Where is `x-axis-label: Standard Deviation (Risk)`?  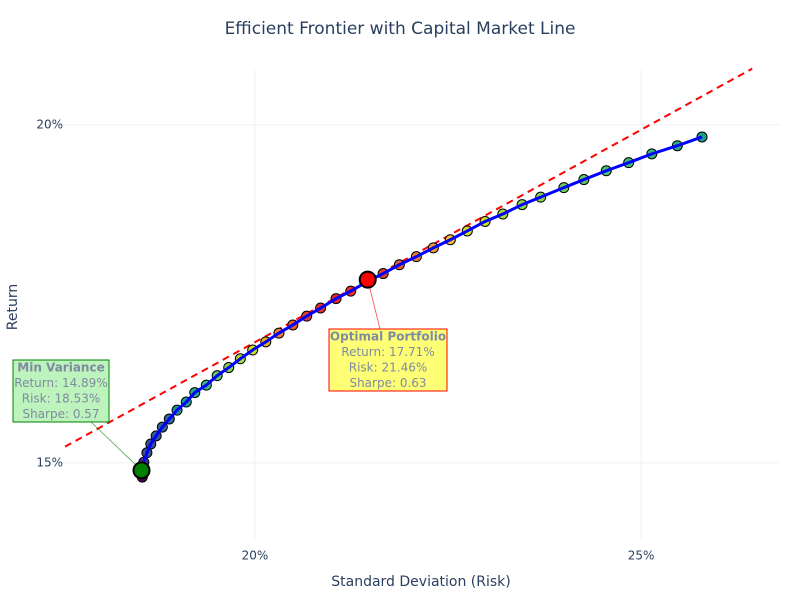
x-axis-label: Standard Deviation (Risk) is located at coordinates (421, 582).